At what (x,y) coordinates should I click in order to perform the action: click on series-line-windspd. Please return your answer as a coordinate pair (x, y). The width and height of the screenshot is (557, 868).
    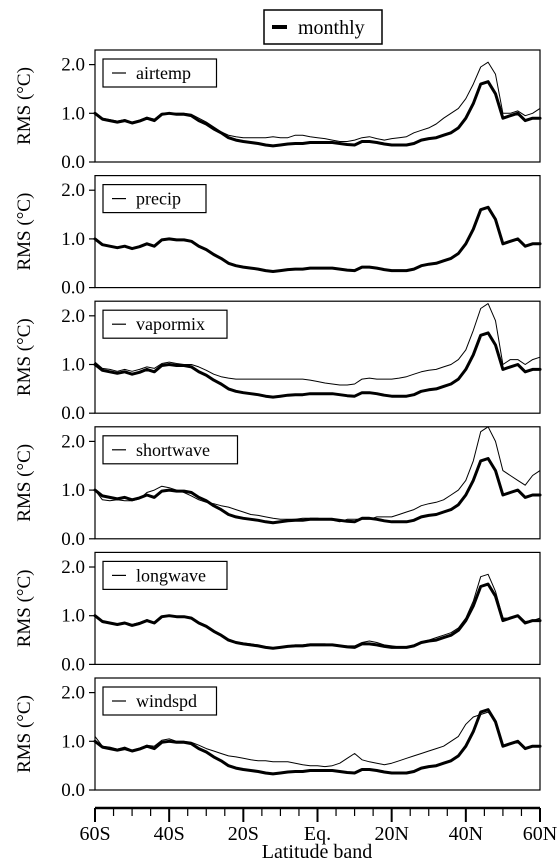
    Looking at the image, I should click on (317, 739).